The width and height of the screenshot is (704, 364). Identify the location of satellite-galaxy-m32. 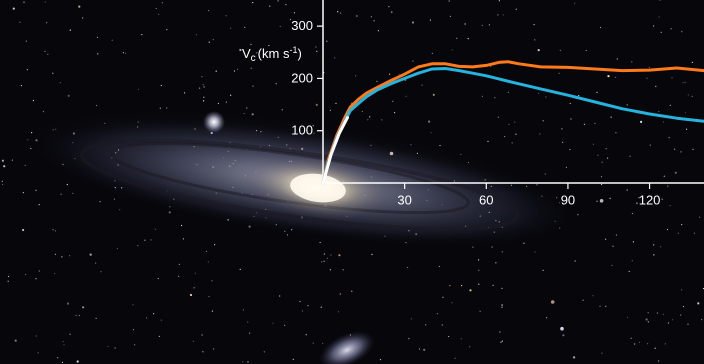
(214, 122).